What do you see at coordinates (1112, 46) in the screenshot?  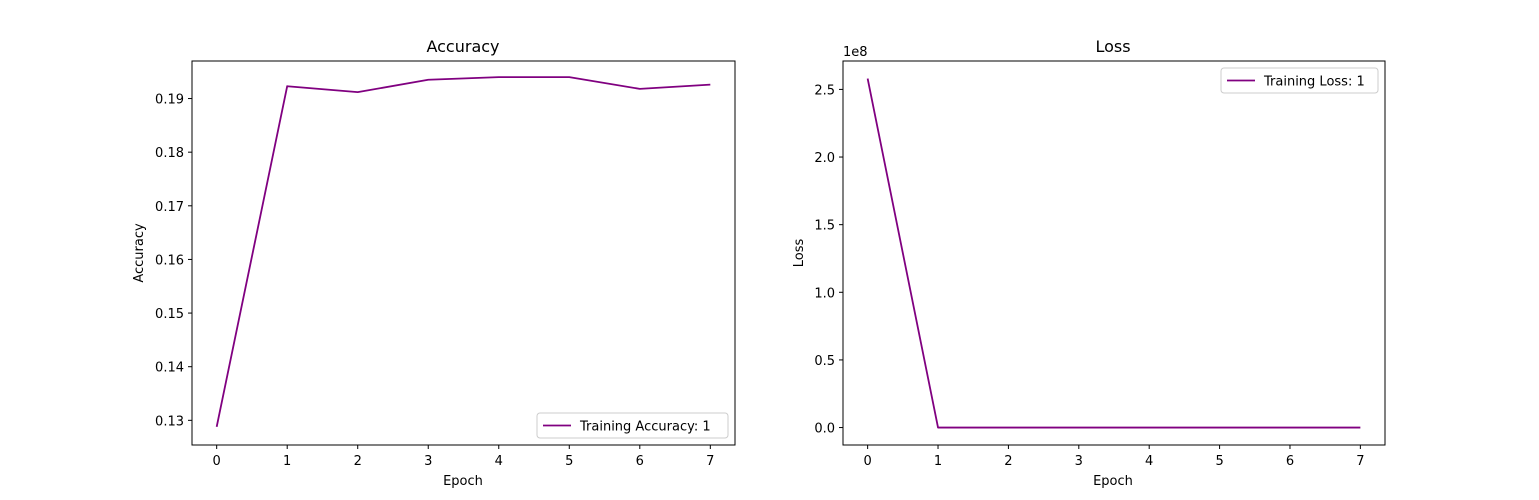 I see `loss-title: Loss` at bounding box center [1112, 46].